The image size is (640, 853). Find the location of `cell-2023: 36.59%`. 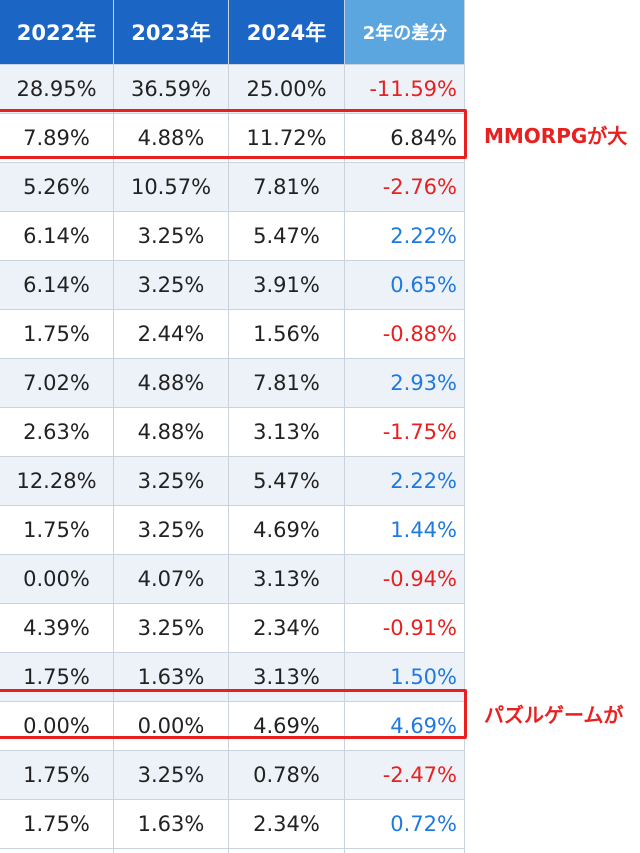

cell-2023: 36.59% is located at coordinates (171, 88).